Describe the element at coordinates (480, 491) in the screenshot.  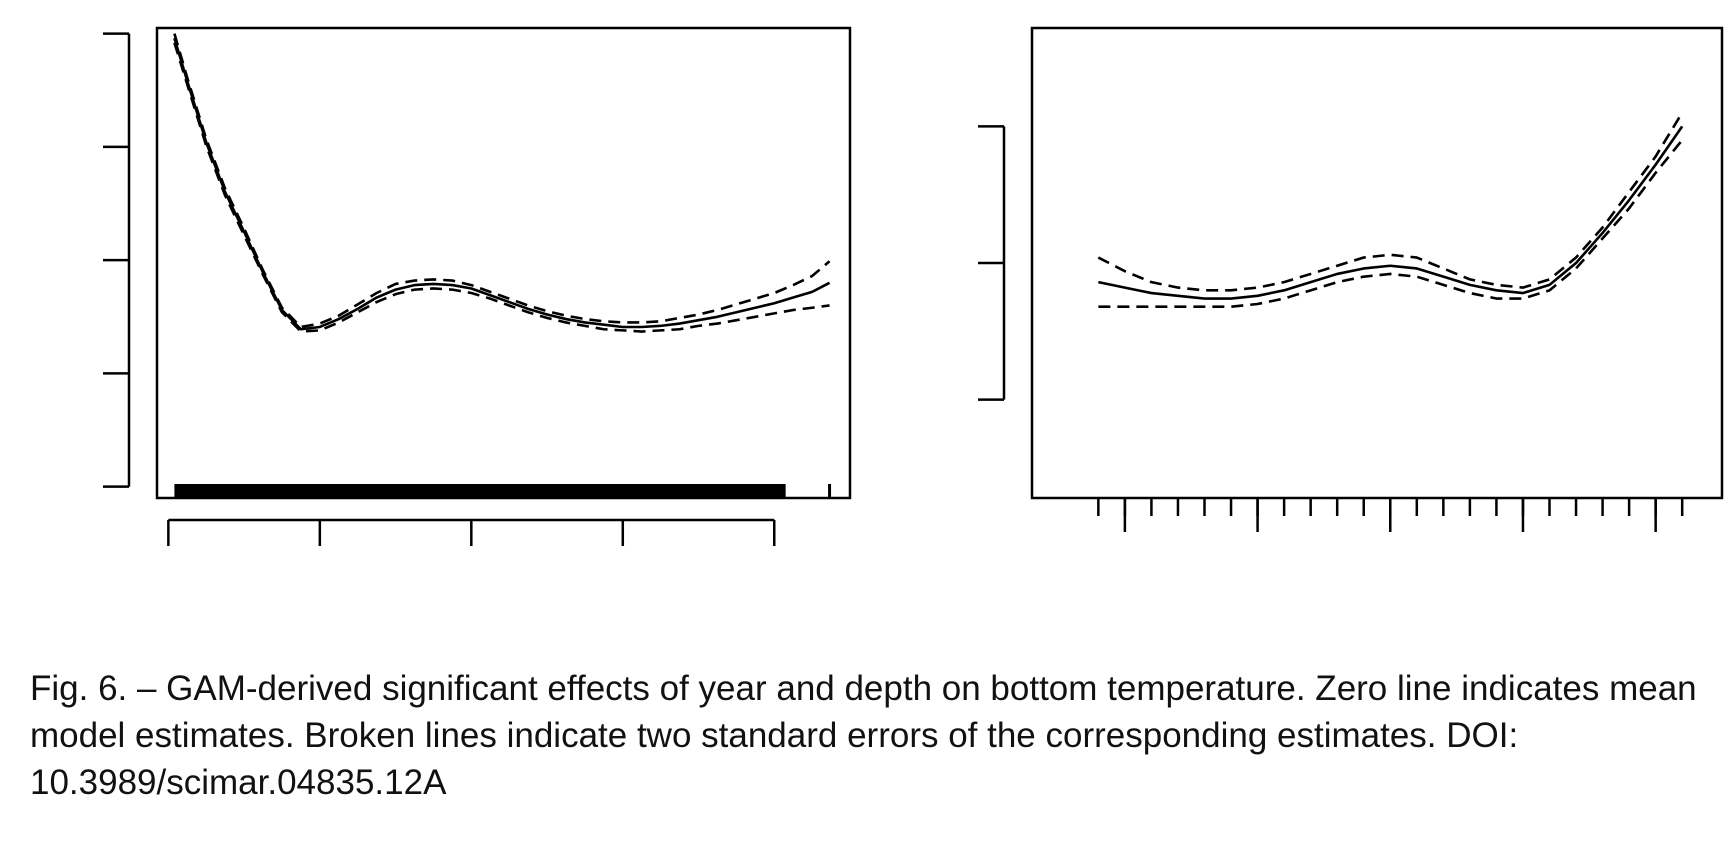
I see `rug-band` at that location.